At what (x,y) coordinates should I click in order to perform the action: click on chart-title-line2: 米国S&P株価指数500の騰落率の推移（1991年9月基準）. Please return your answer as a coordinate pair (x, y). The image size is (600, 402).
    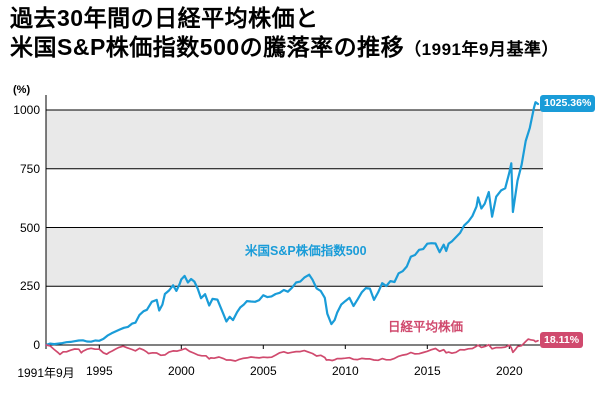
    Looking at the image, I should click on (284, 47).